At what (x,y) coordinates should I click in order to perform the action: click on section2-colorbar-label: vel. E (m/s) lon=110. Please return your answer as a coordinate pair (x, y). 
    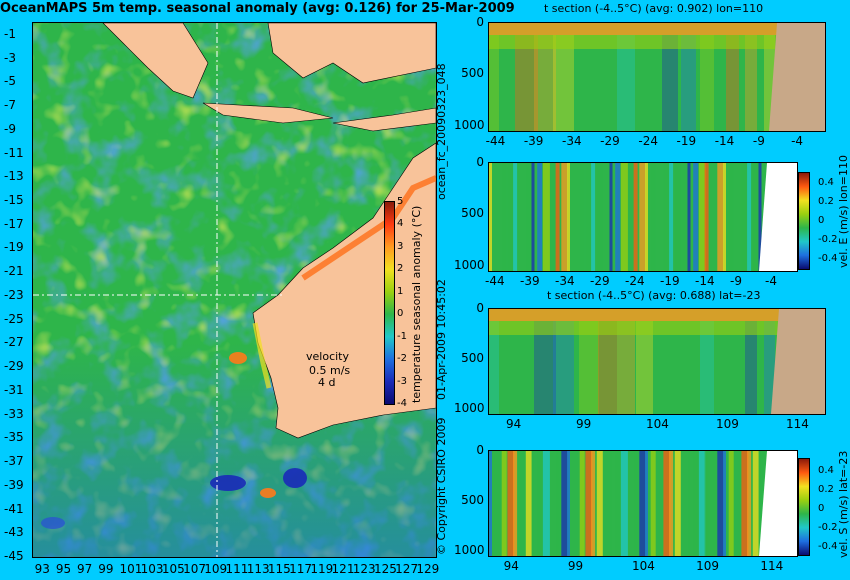
    Looking at the image, I should click on (843, 211).